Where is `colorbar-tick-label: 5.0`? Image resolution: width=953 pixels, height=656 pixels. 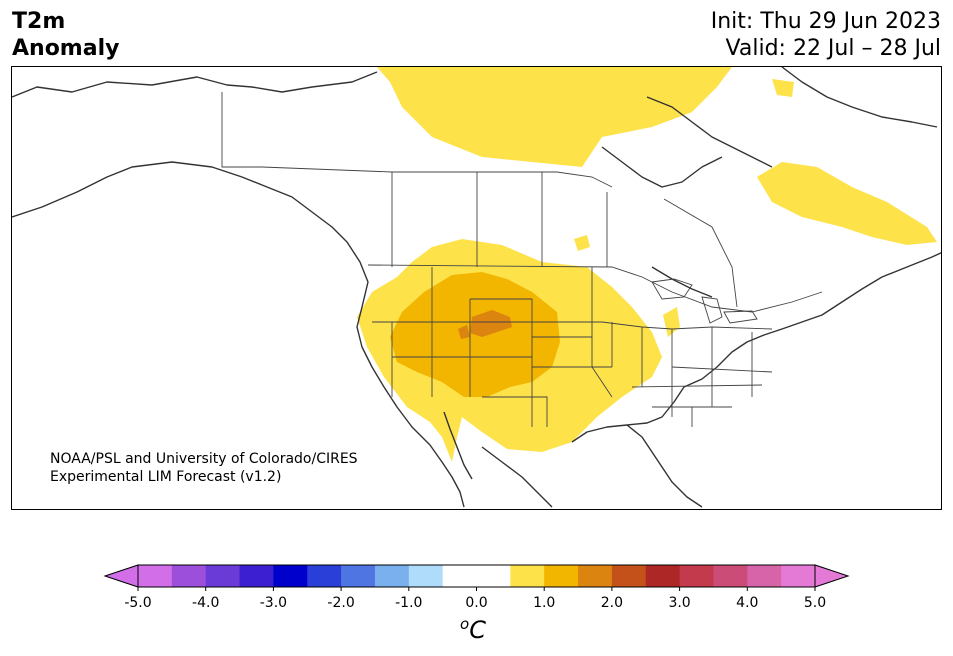 colorbar-tick-label: 5.0 is located at coordinates (815, 603).